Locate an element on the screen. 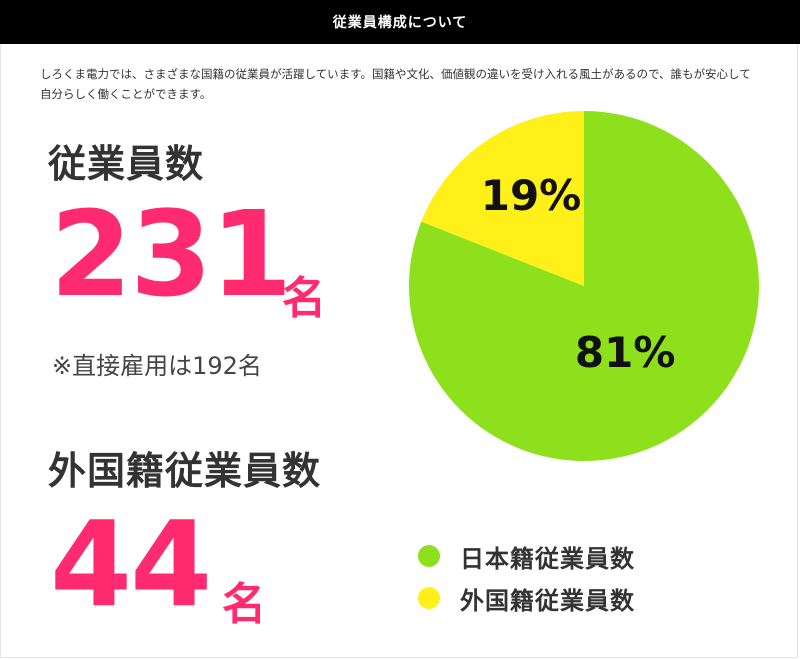 The height and width of the screenshot is (660, 800). employee-count-label: 従業員数 is located at coordinates (126, 164).